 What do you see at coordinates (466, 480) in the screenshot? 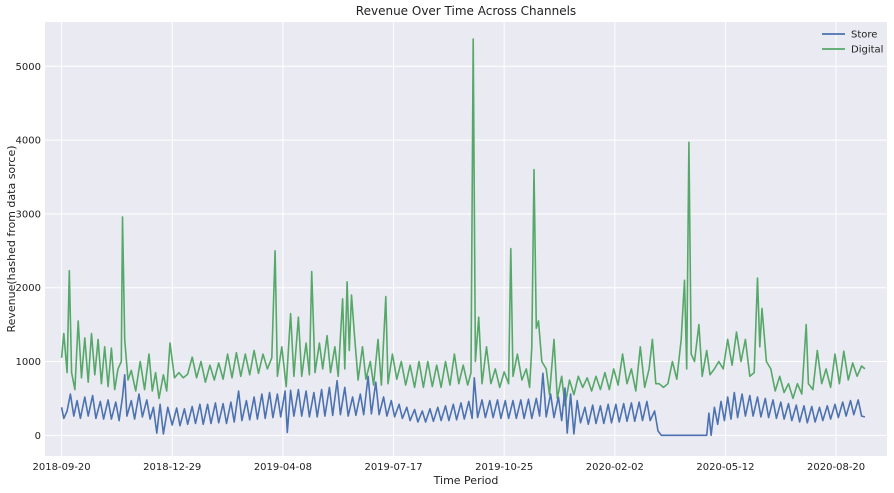
I see `x-axis-label: Time Period` at bounding box center [466, 480].